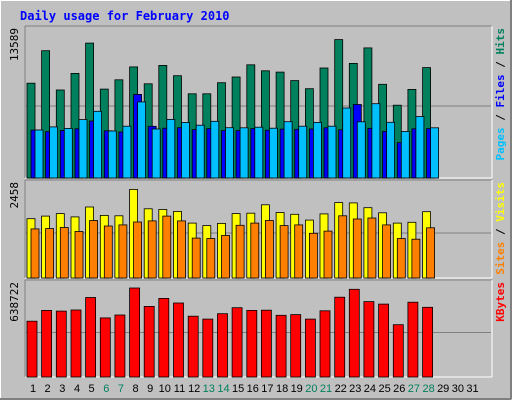 This screenshot has height=400, width=512. I want to click on day-label-28: 28, so click(428, 389).